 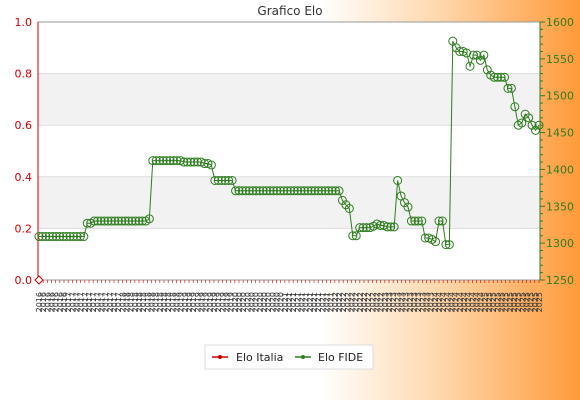 What do you see at coordinates (329, 357) in the screenshot?
I see `legend-item-elo-fide: Elo FIDE` at bounding box center [329, 357].